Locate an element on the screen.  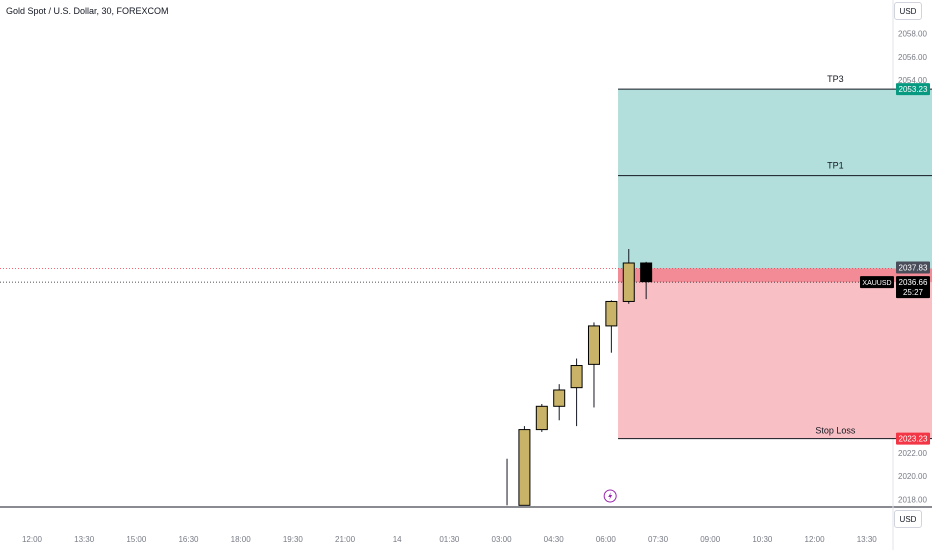
stop-price-badge-bg is located at coordinates (913, 438).